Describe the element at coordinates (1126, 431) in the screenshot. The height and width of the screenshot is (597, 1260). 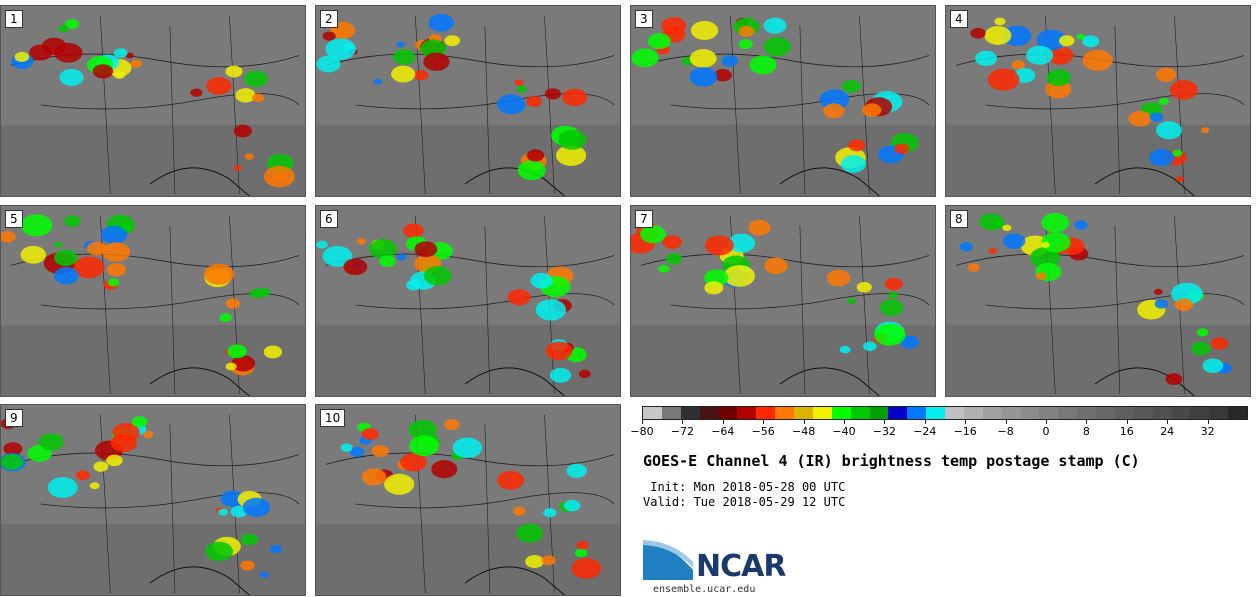
I see `colorbar-tick-label: 16` at that location.